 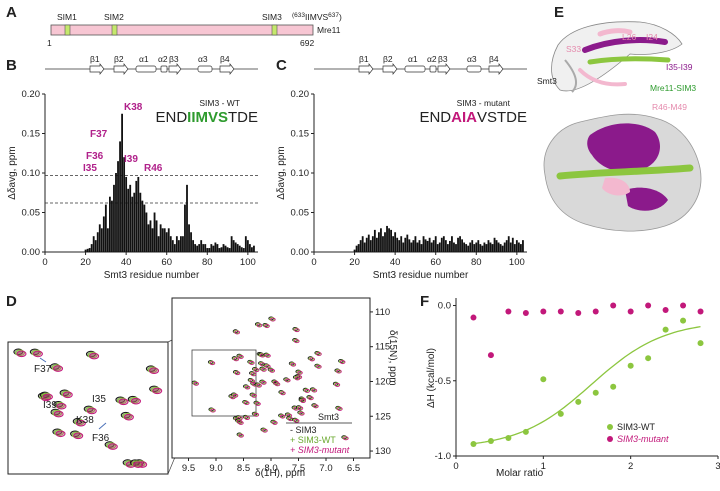 I want to click on mutant-ytick-label: 0.20, so click(x=300, y=94).